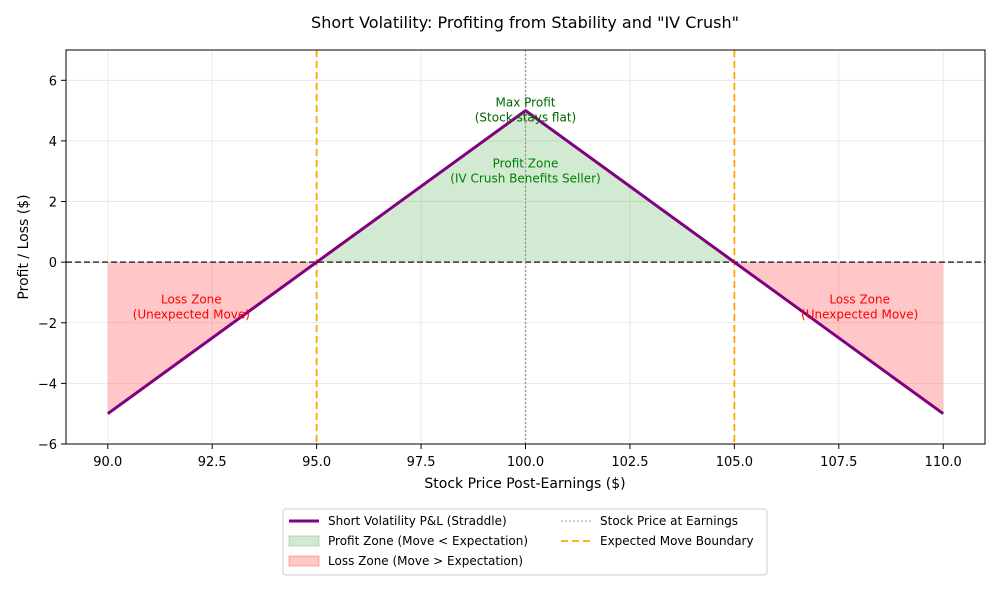 The width and height of the screenshot is (1000, 604). What do you see at coordinates (943, 462) in the screenshot?
I see `x-tick-label: 110.0` at bounding box center [943, 462].